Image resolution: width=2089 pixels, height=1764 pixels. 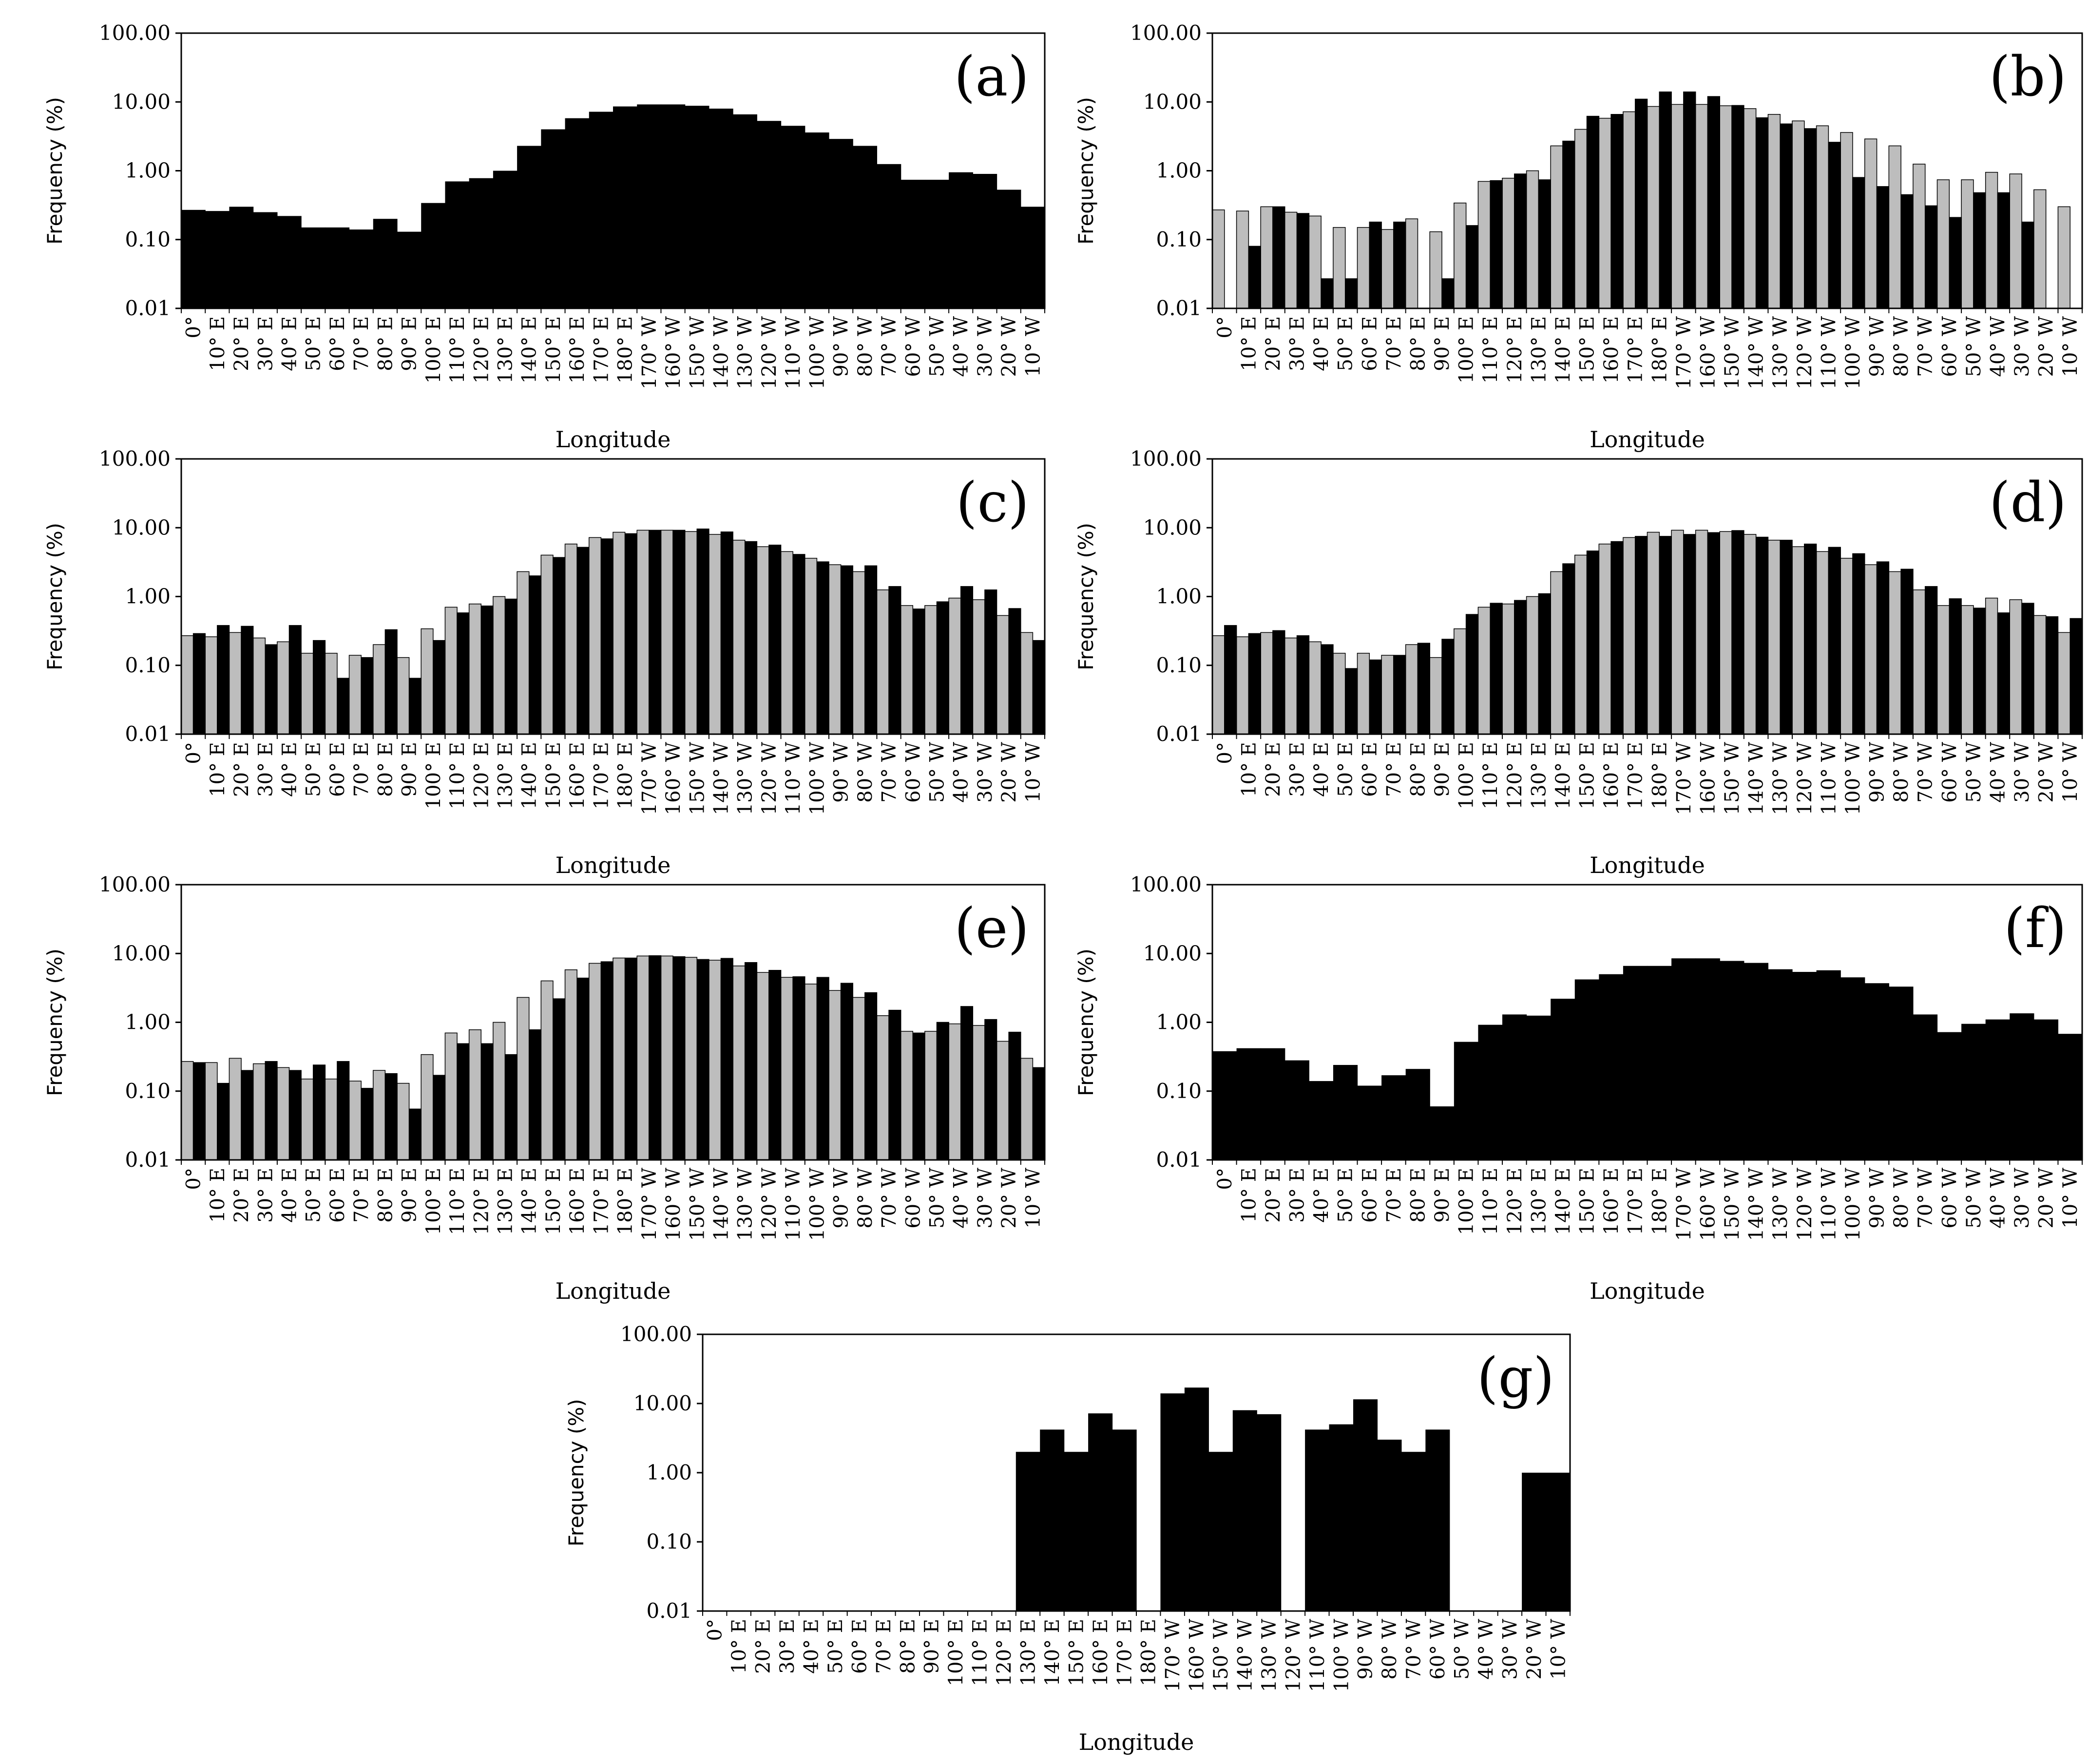 What do you see at coordinates (386, 769) in the screenshot?
I see `x-tick-label: 80° E` at bounding box center [386, 769].